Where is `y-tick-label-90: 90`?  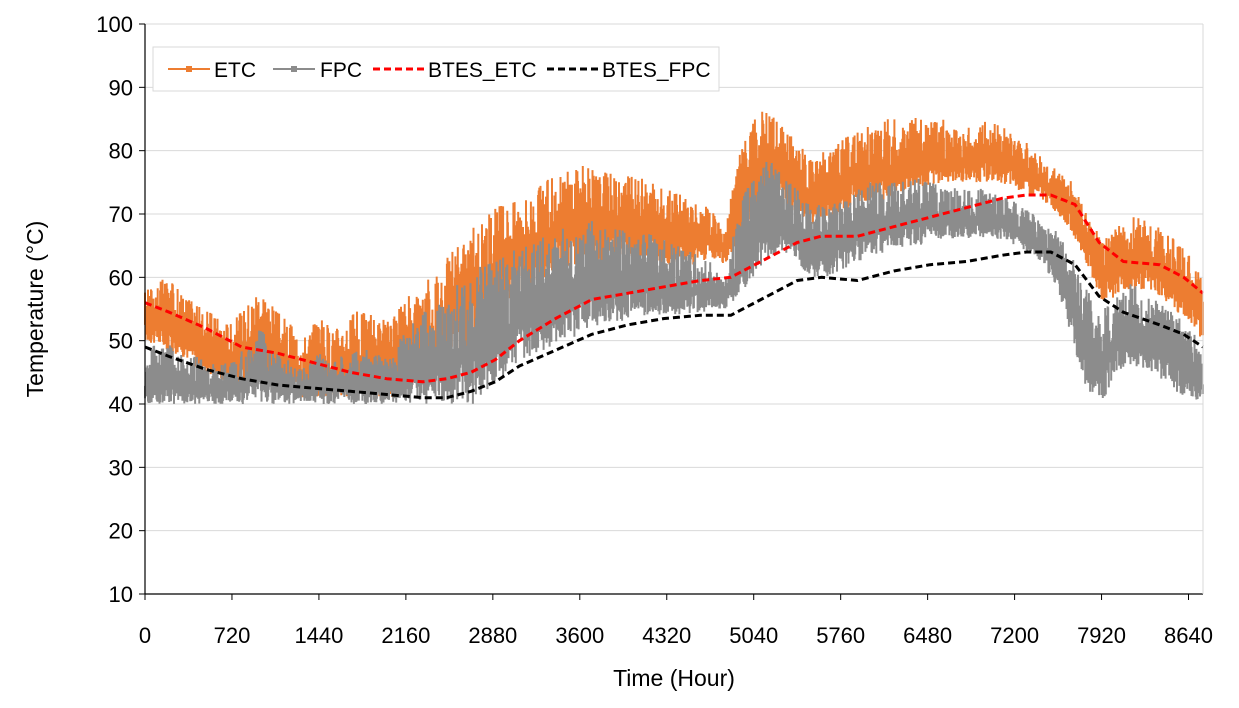 y-tick-label-90: 90 is located at coordinates (121, 87).